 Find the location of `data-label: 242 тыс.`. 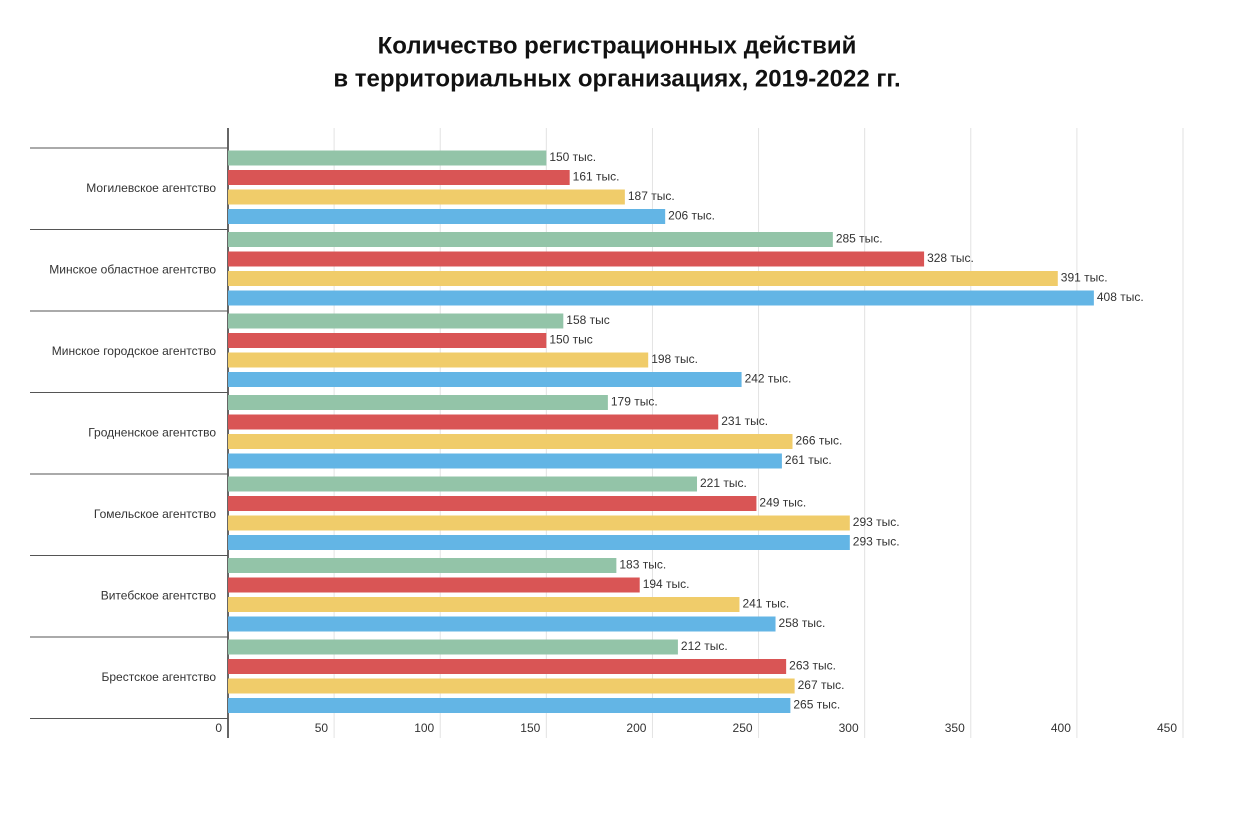

data-label: 242 тыс. is located at coordinates (768, 379).